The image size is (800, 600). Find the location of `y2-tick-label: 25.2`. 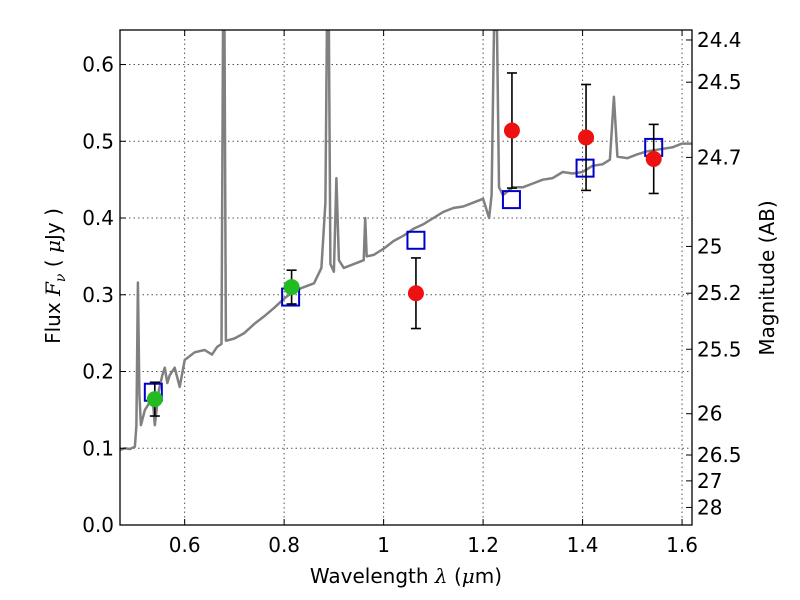

y2-tick-label: 25.2 is located at coordinates (719, 293).